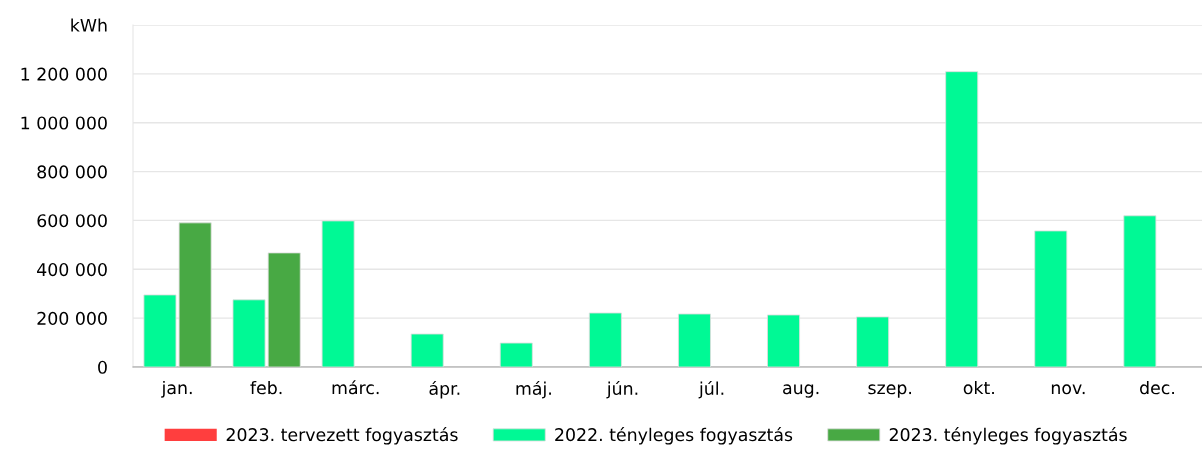 This screenshot has height=452, width=1202. What do you see at coordinates (72, 172) in the screenshot?
I see `y-tick-label: 800 000` at bounding box center [72, 172].